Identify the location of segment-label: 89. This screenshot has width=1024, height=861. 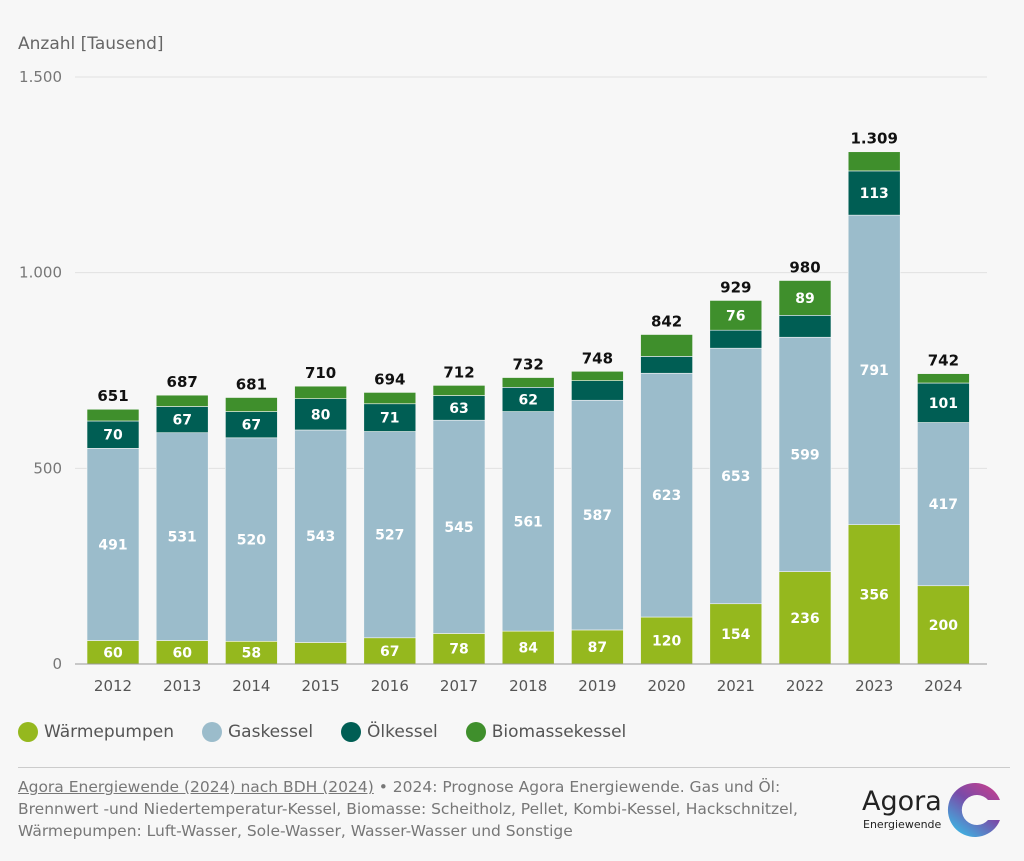
(804, 299).